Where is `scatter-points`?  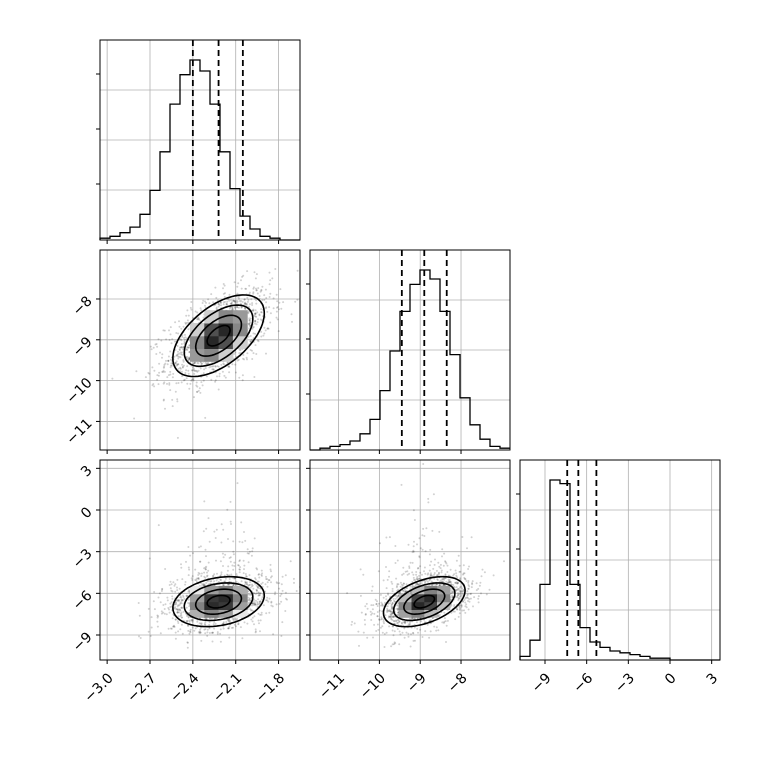 scatter-points is located at coordinates (425, 555).